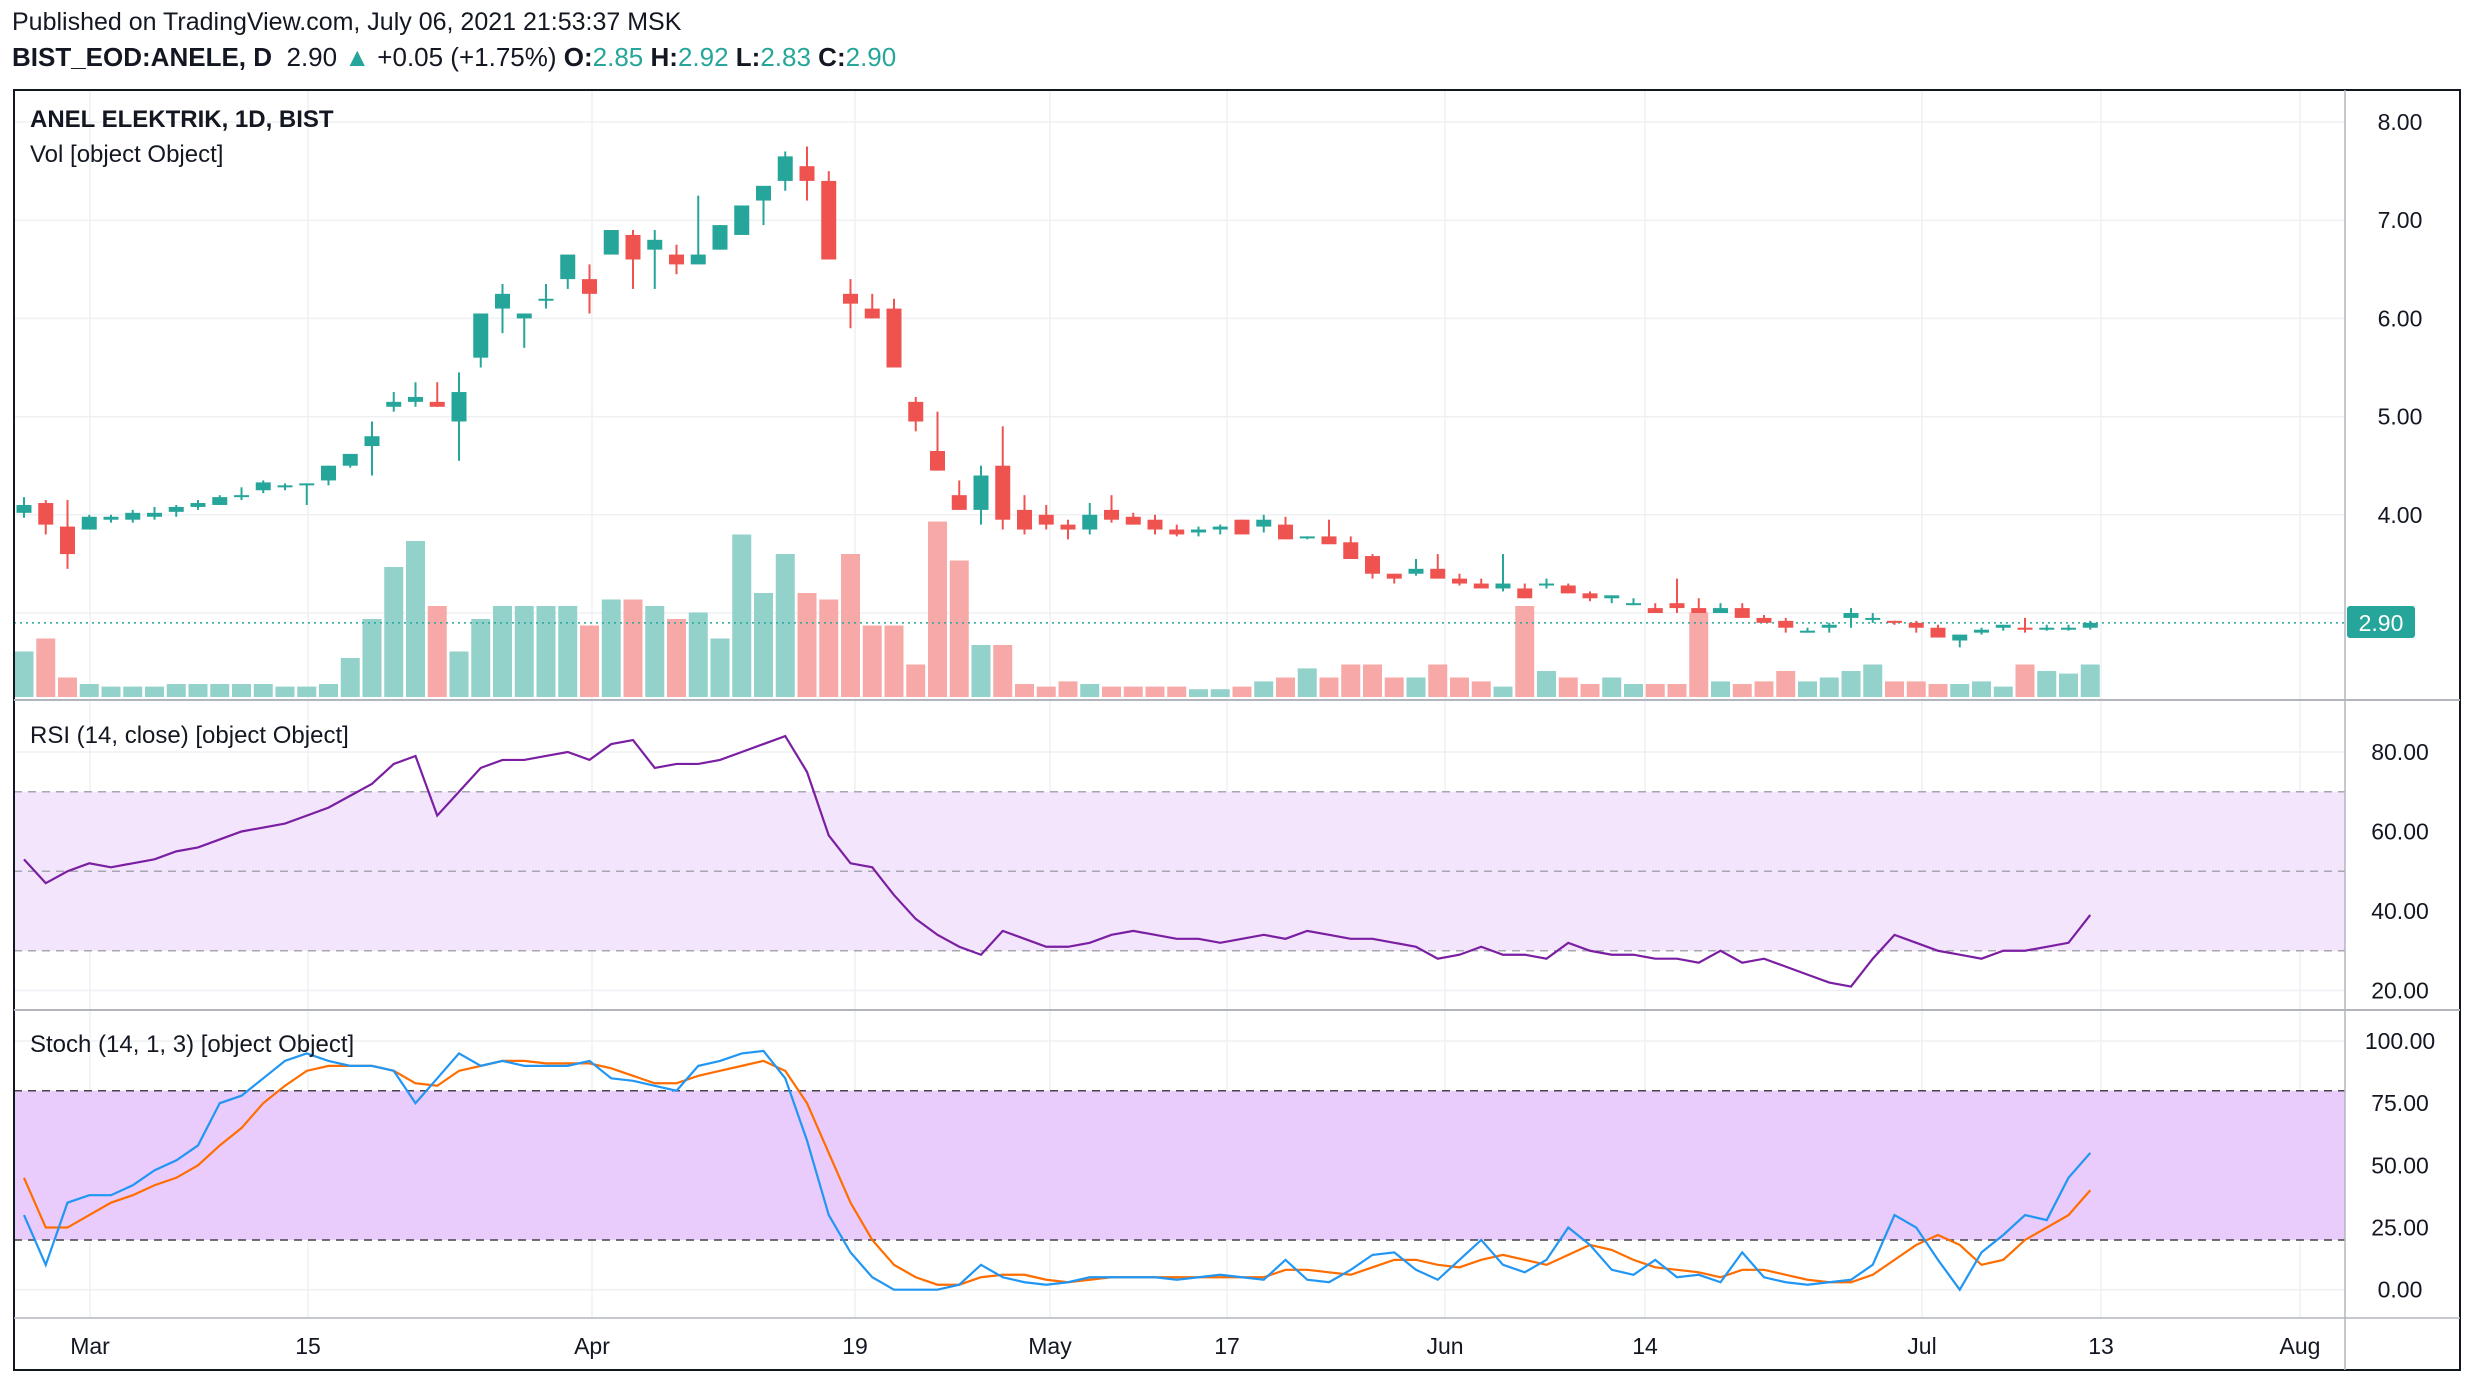 The width and height of the screenshot is (2472, 1386). What do you see at coordinates (2400, 417) in the screenshot?
I see `price-tick: 5.00` at bounding box center [2400, 417].